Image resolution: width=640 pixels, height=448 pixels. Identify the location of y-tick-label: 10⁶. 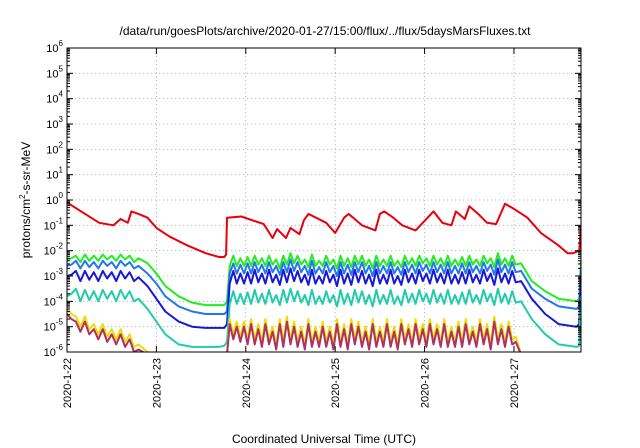
(54, 47).